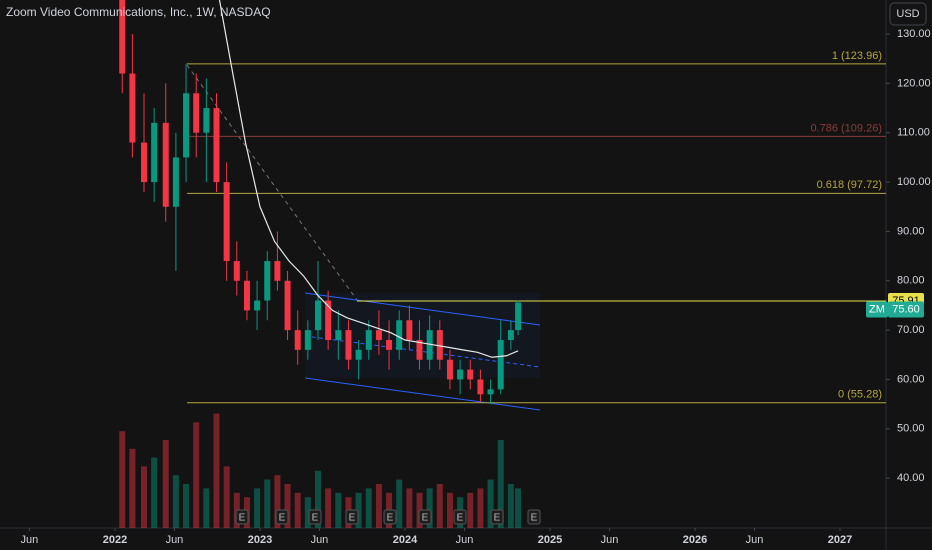 The width and height of the screenshot is (932, 550). What do you see at coordinates (913, 133) in the screenshot?
I see `y-tick-label: 110.00` at bounding box center [913, 133].